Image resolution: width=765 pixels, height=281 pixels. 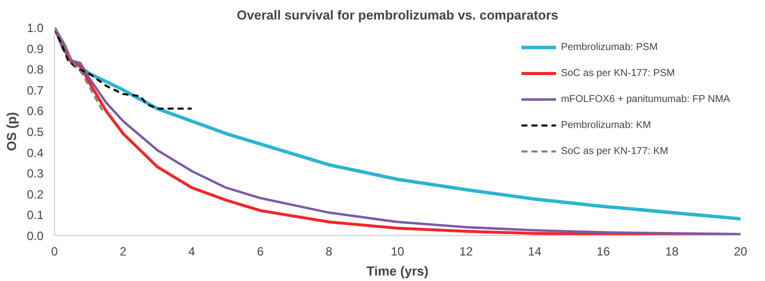 I want to click on x-tick-label: 12, so click(x=466, y=251).